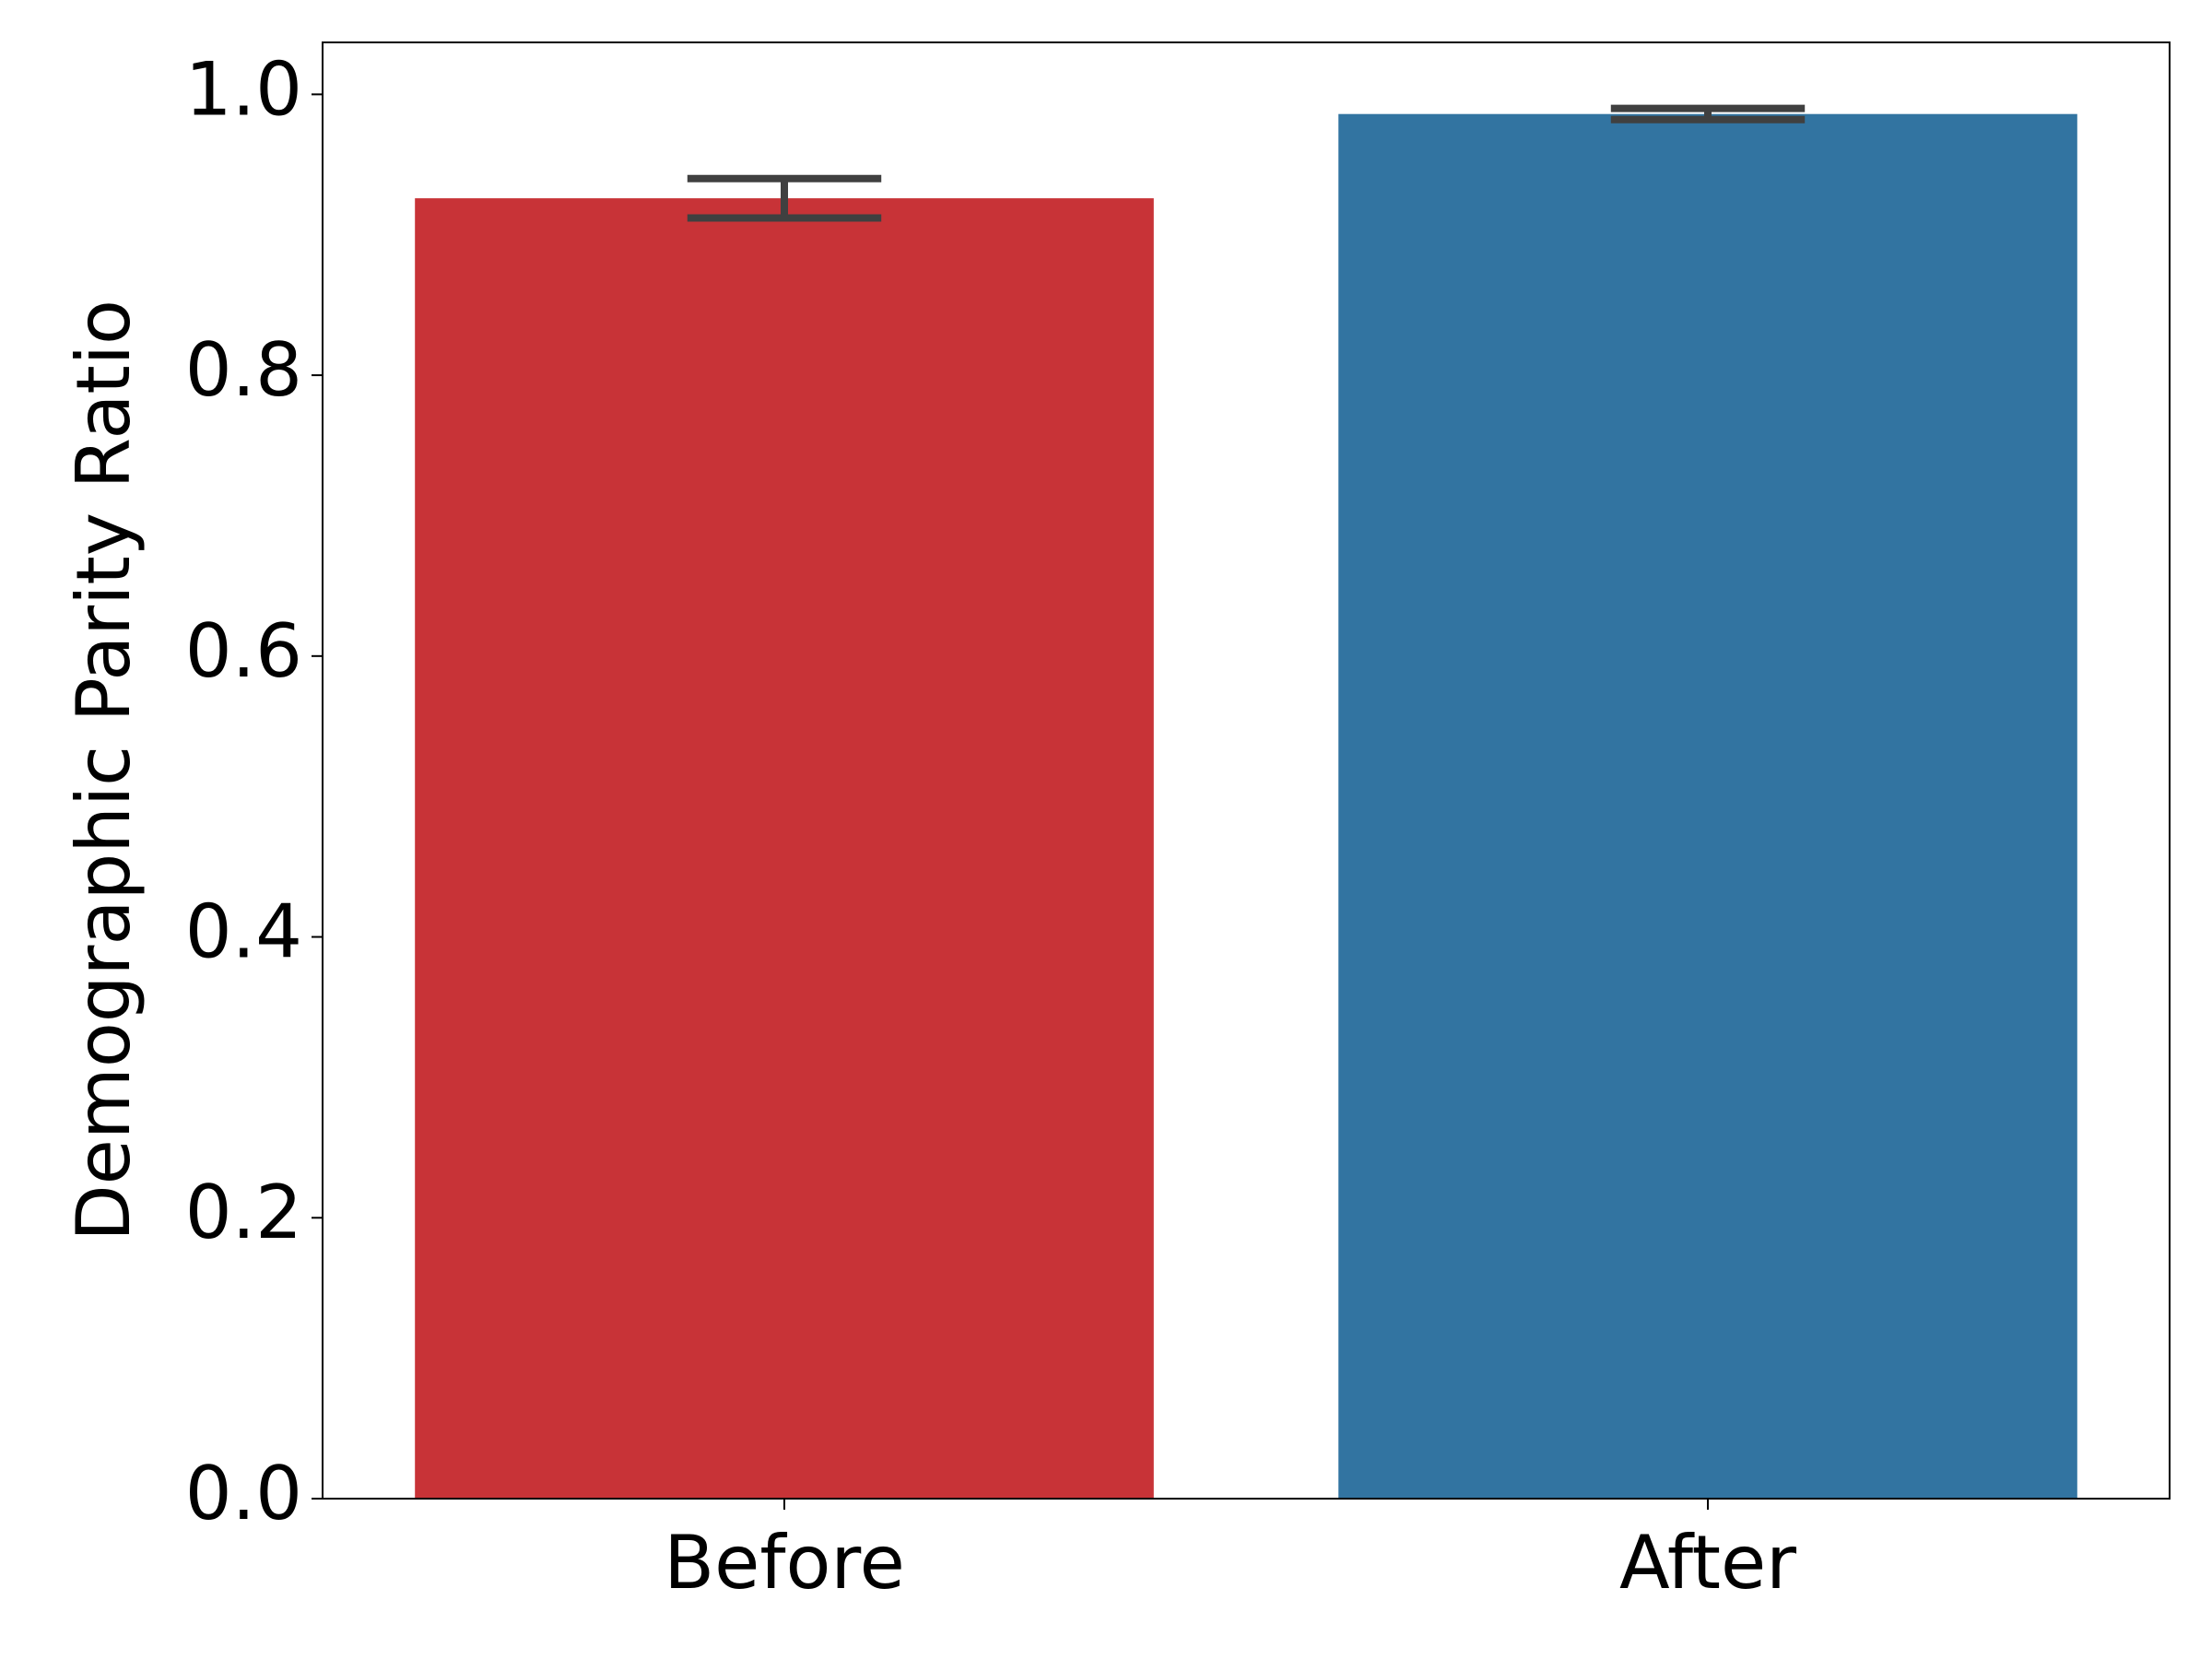 Image resolution: width=2212 pixels, height=1659 pixels. I want to click on y-tick-label: 0.0, so click(243, 1493).